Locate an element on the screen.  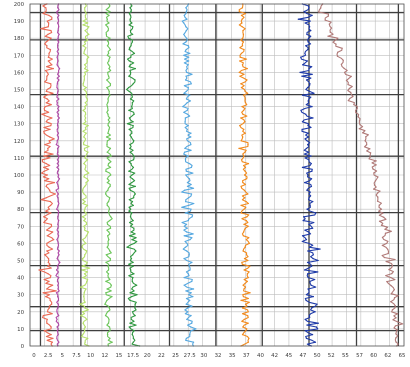
x-tick-label: 35 is located at coordinates (232, 356).